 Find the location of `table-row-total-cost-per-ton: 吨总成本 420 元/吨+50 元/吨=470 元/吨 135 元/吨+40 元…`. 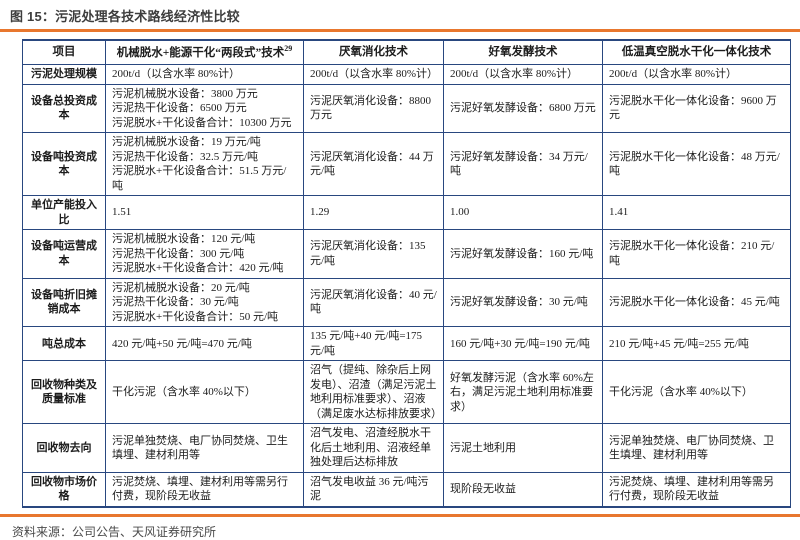

table-row-total-cost-per-ton: 吨总成本 420 元/吨+50 元/吨=470 元/吨 135 元/吨+40 元… is located at coordinates (406, 344).